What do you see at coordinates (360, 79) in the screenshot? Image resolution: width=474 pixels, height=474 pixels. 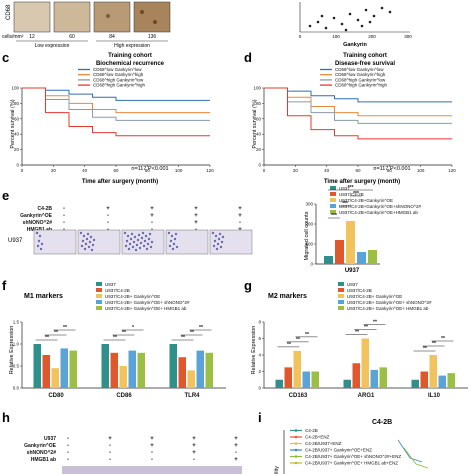 I see `legend-label: CD68^high Gankyrin^low` at bounding box center [360, 79].